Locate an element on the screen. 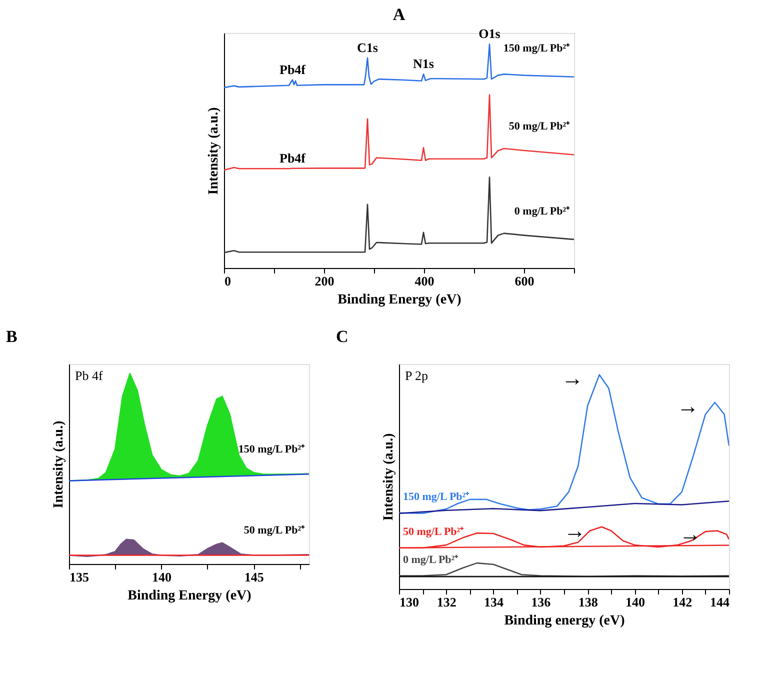 Image resolution: width=757 pixels, height=697 pixels. x-tick-label: 144 is located at coordinates (720, 602).